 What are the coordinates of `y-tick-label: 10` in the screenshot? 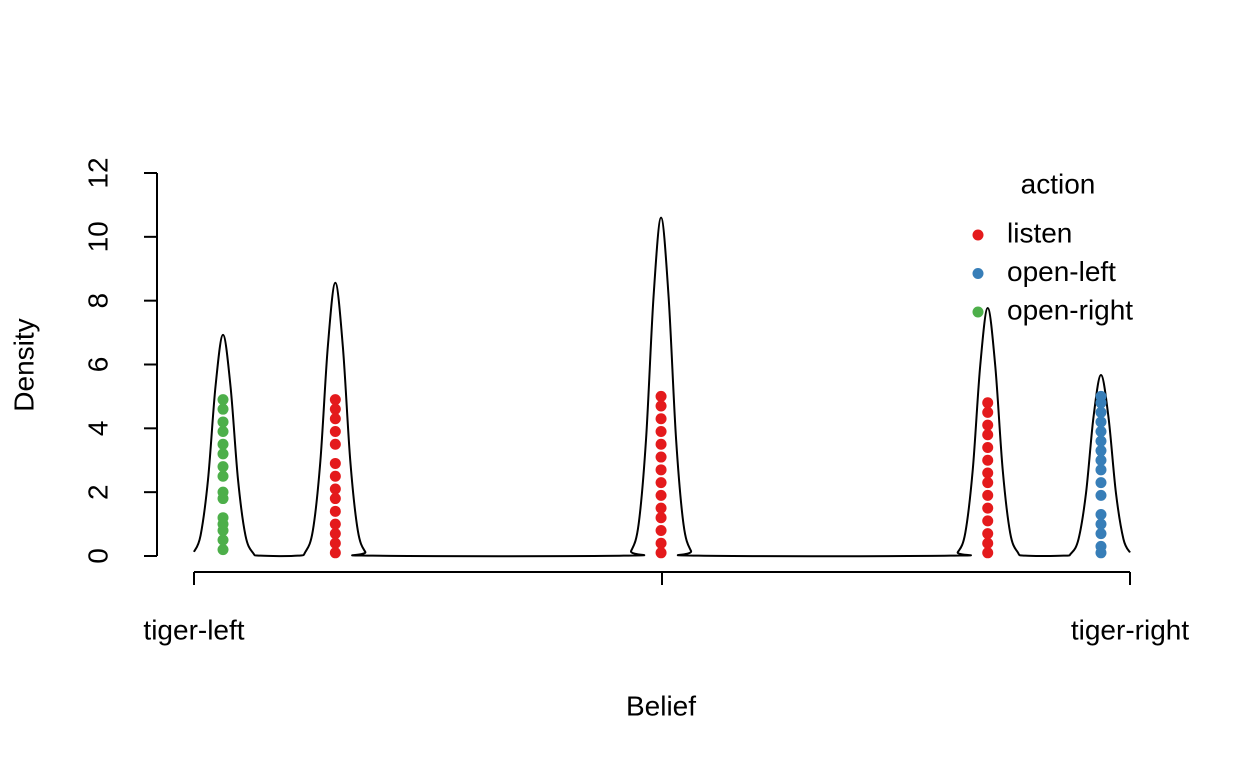 It's located at (97, 236).